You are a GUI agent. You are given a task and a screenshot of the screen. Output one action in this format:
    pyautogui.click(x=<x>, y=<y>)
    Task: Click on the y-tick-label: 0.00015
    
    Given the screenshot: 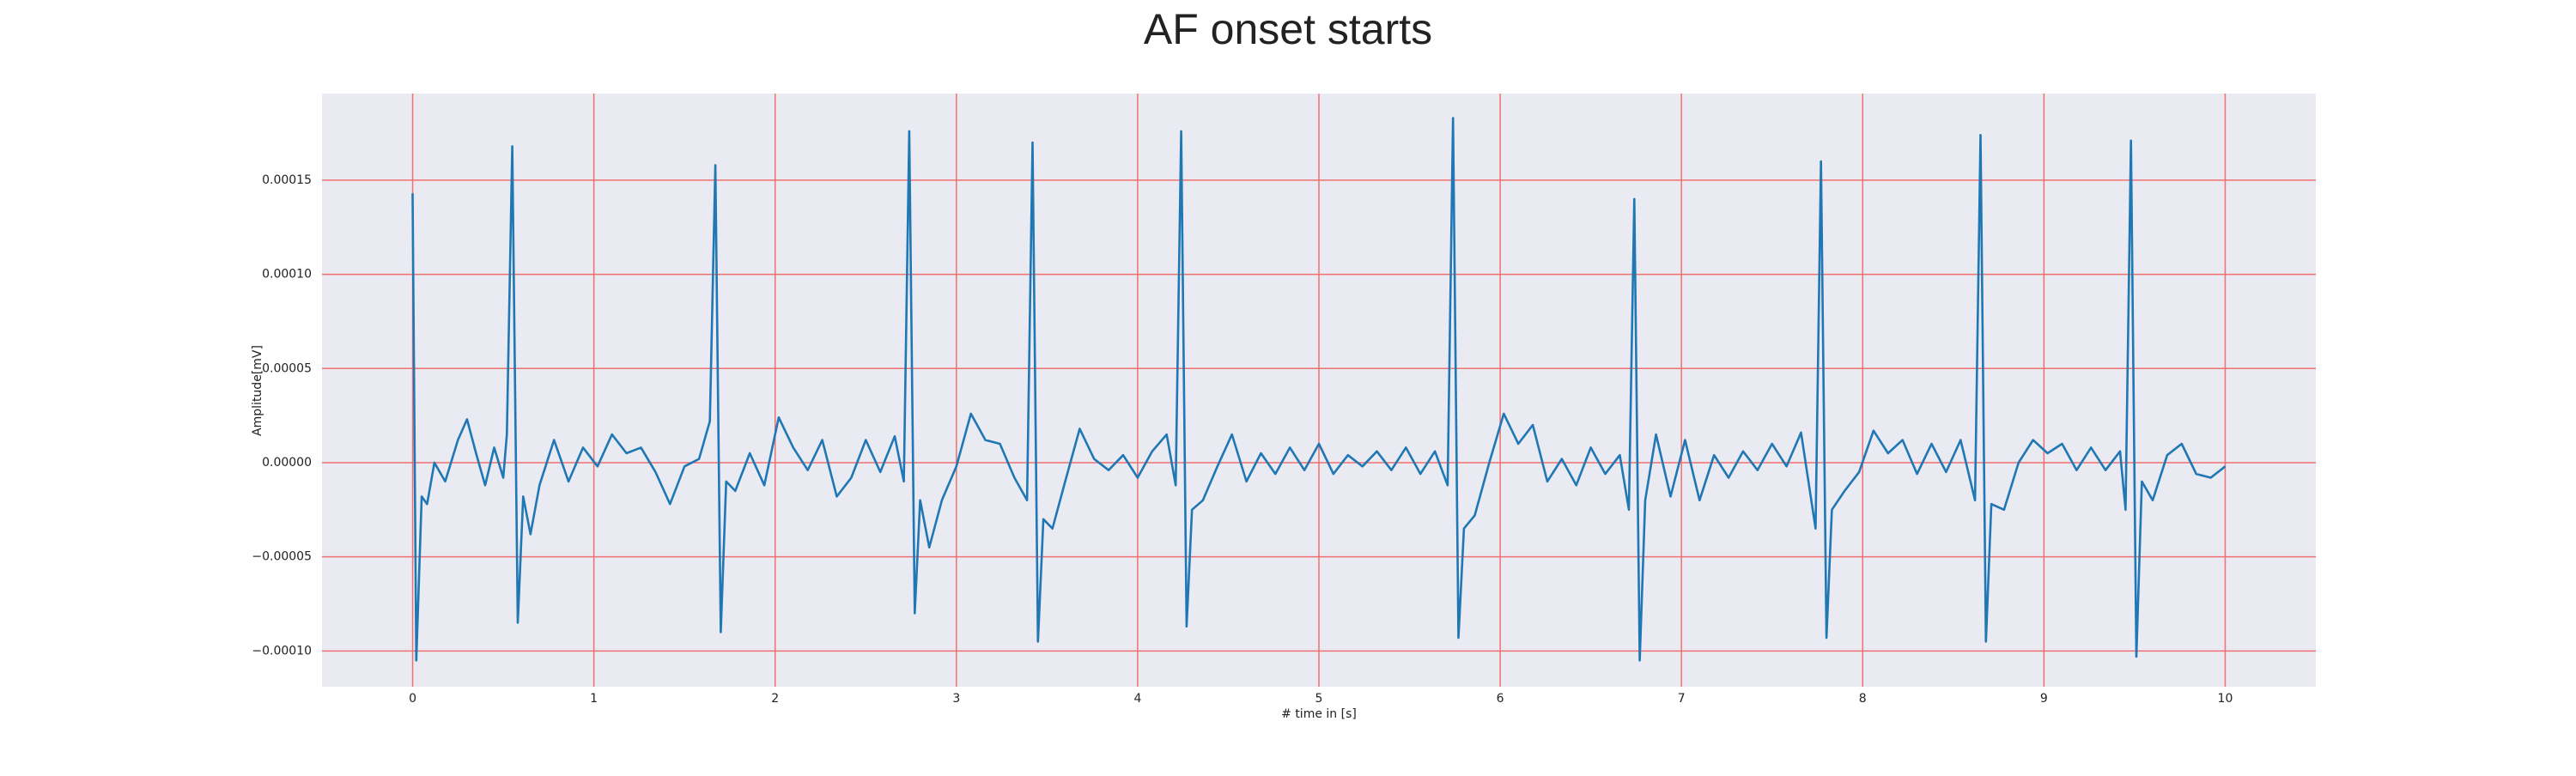 What is the action you would take?
    pyautogui.click(x=287, y=180)
    